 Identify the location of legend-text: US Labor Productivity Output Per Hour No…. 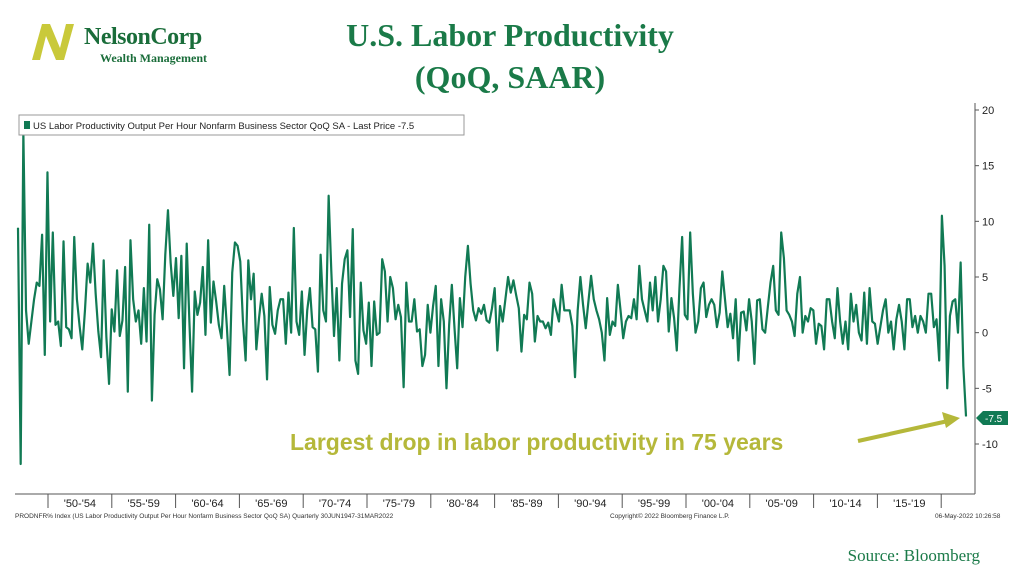
(223, 126).